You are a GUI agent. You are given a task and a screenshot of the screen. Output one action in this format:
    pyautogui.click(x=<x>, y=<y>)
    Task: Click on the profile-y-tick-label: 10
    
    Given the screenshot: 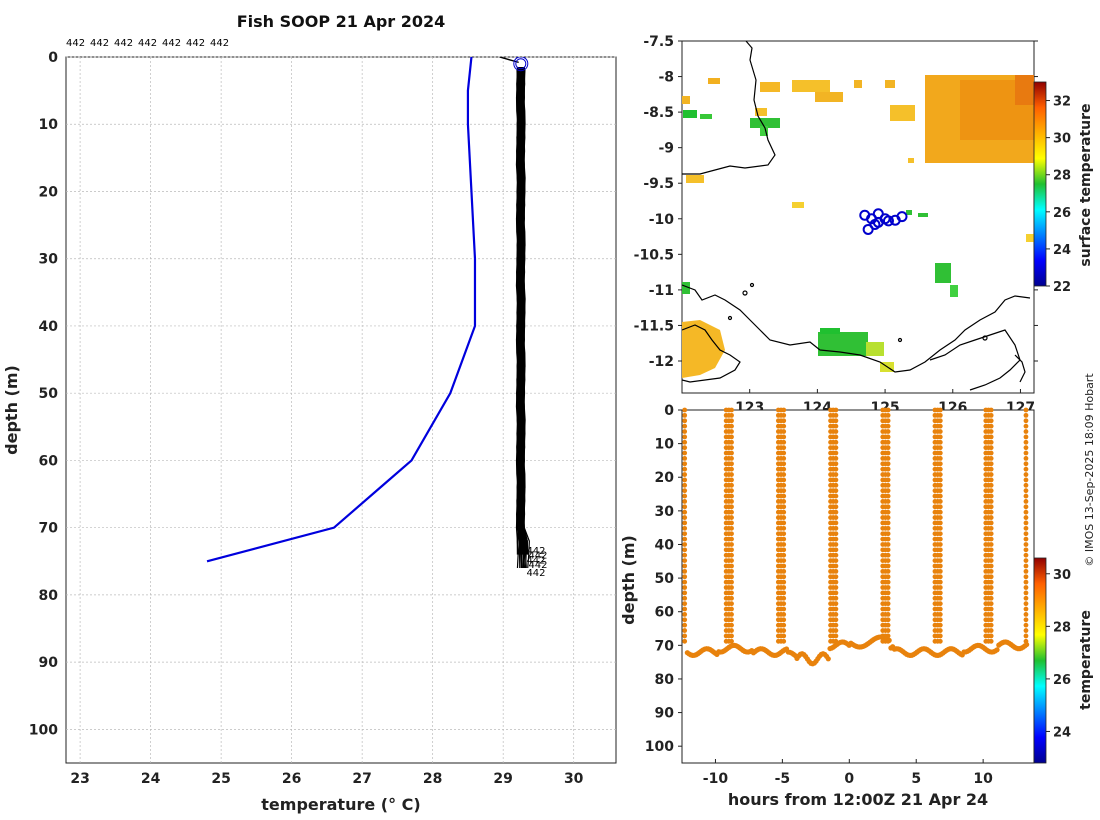 What is the action you would take?
    pyautogui.click(x=49, y=125)
    